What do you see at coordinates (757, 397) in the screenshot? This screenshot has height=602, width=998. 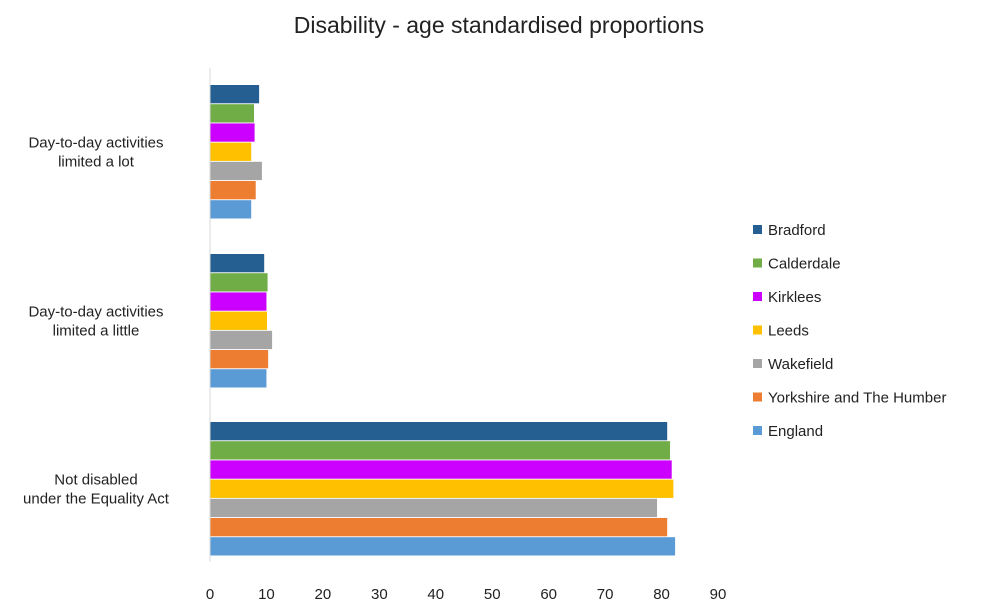 I see `legend-swatch-yorkshire-and-the-humber` at bounding box center [757, 397].